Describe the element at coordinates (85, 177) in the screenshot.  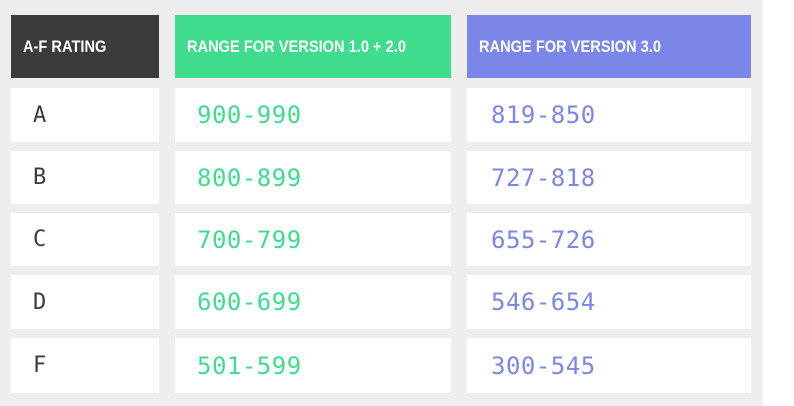
I see `grade-cell: B` at that location.